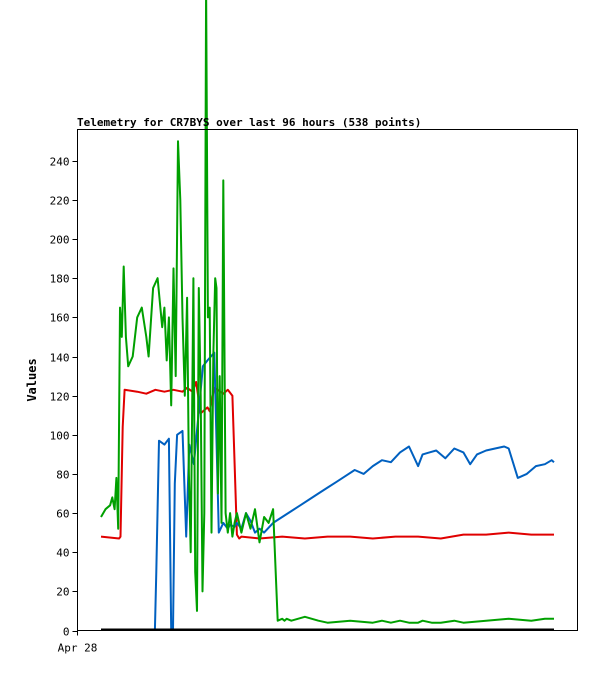  I want to click on y-tick-label: 20, so click(62, 592).